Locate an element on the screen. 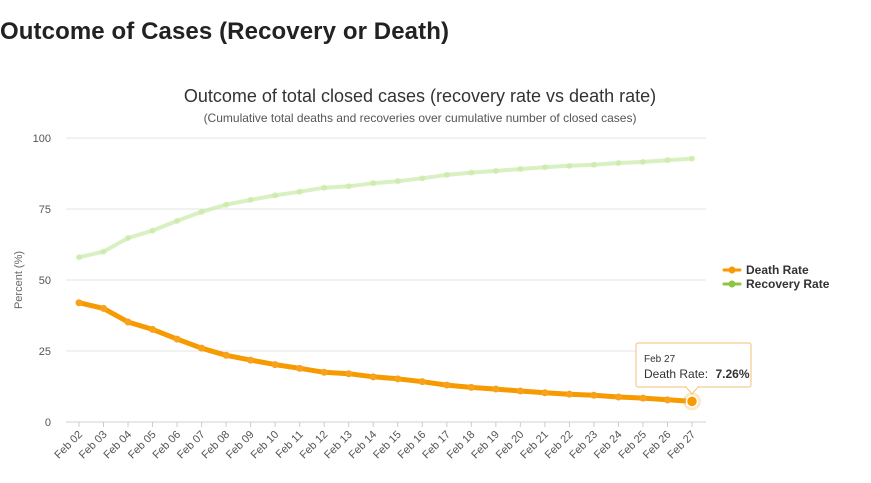 The height and width of the screenshot is (483, 871). y-tick-label: 25 is located at coordinates (45, 352).